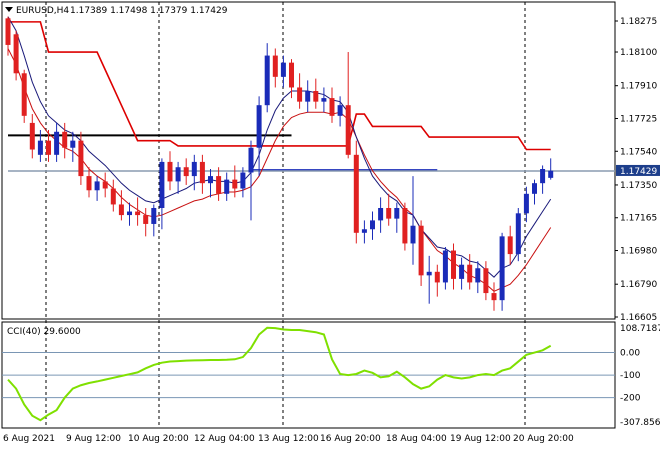 The height and width of the screenshot is (450, 660). Describe the element at coordinates (640, 329) in the screenshot. I see `cci-tick-label: 108.7187` at that location.